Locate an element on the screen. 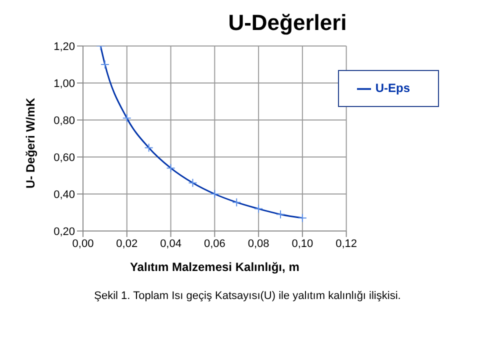 This screenshot has width=495, height=338. y-tick-label: 0,20 is located at coordinates (64, 232).